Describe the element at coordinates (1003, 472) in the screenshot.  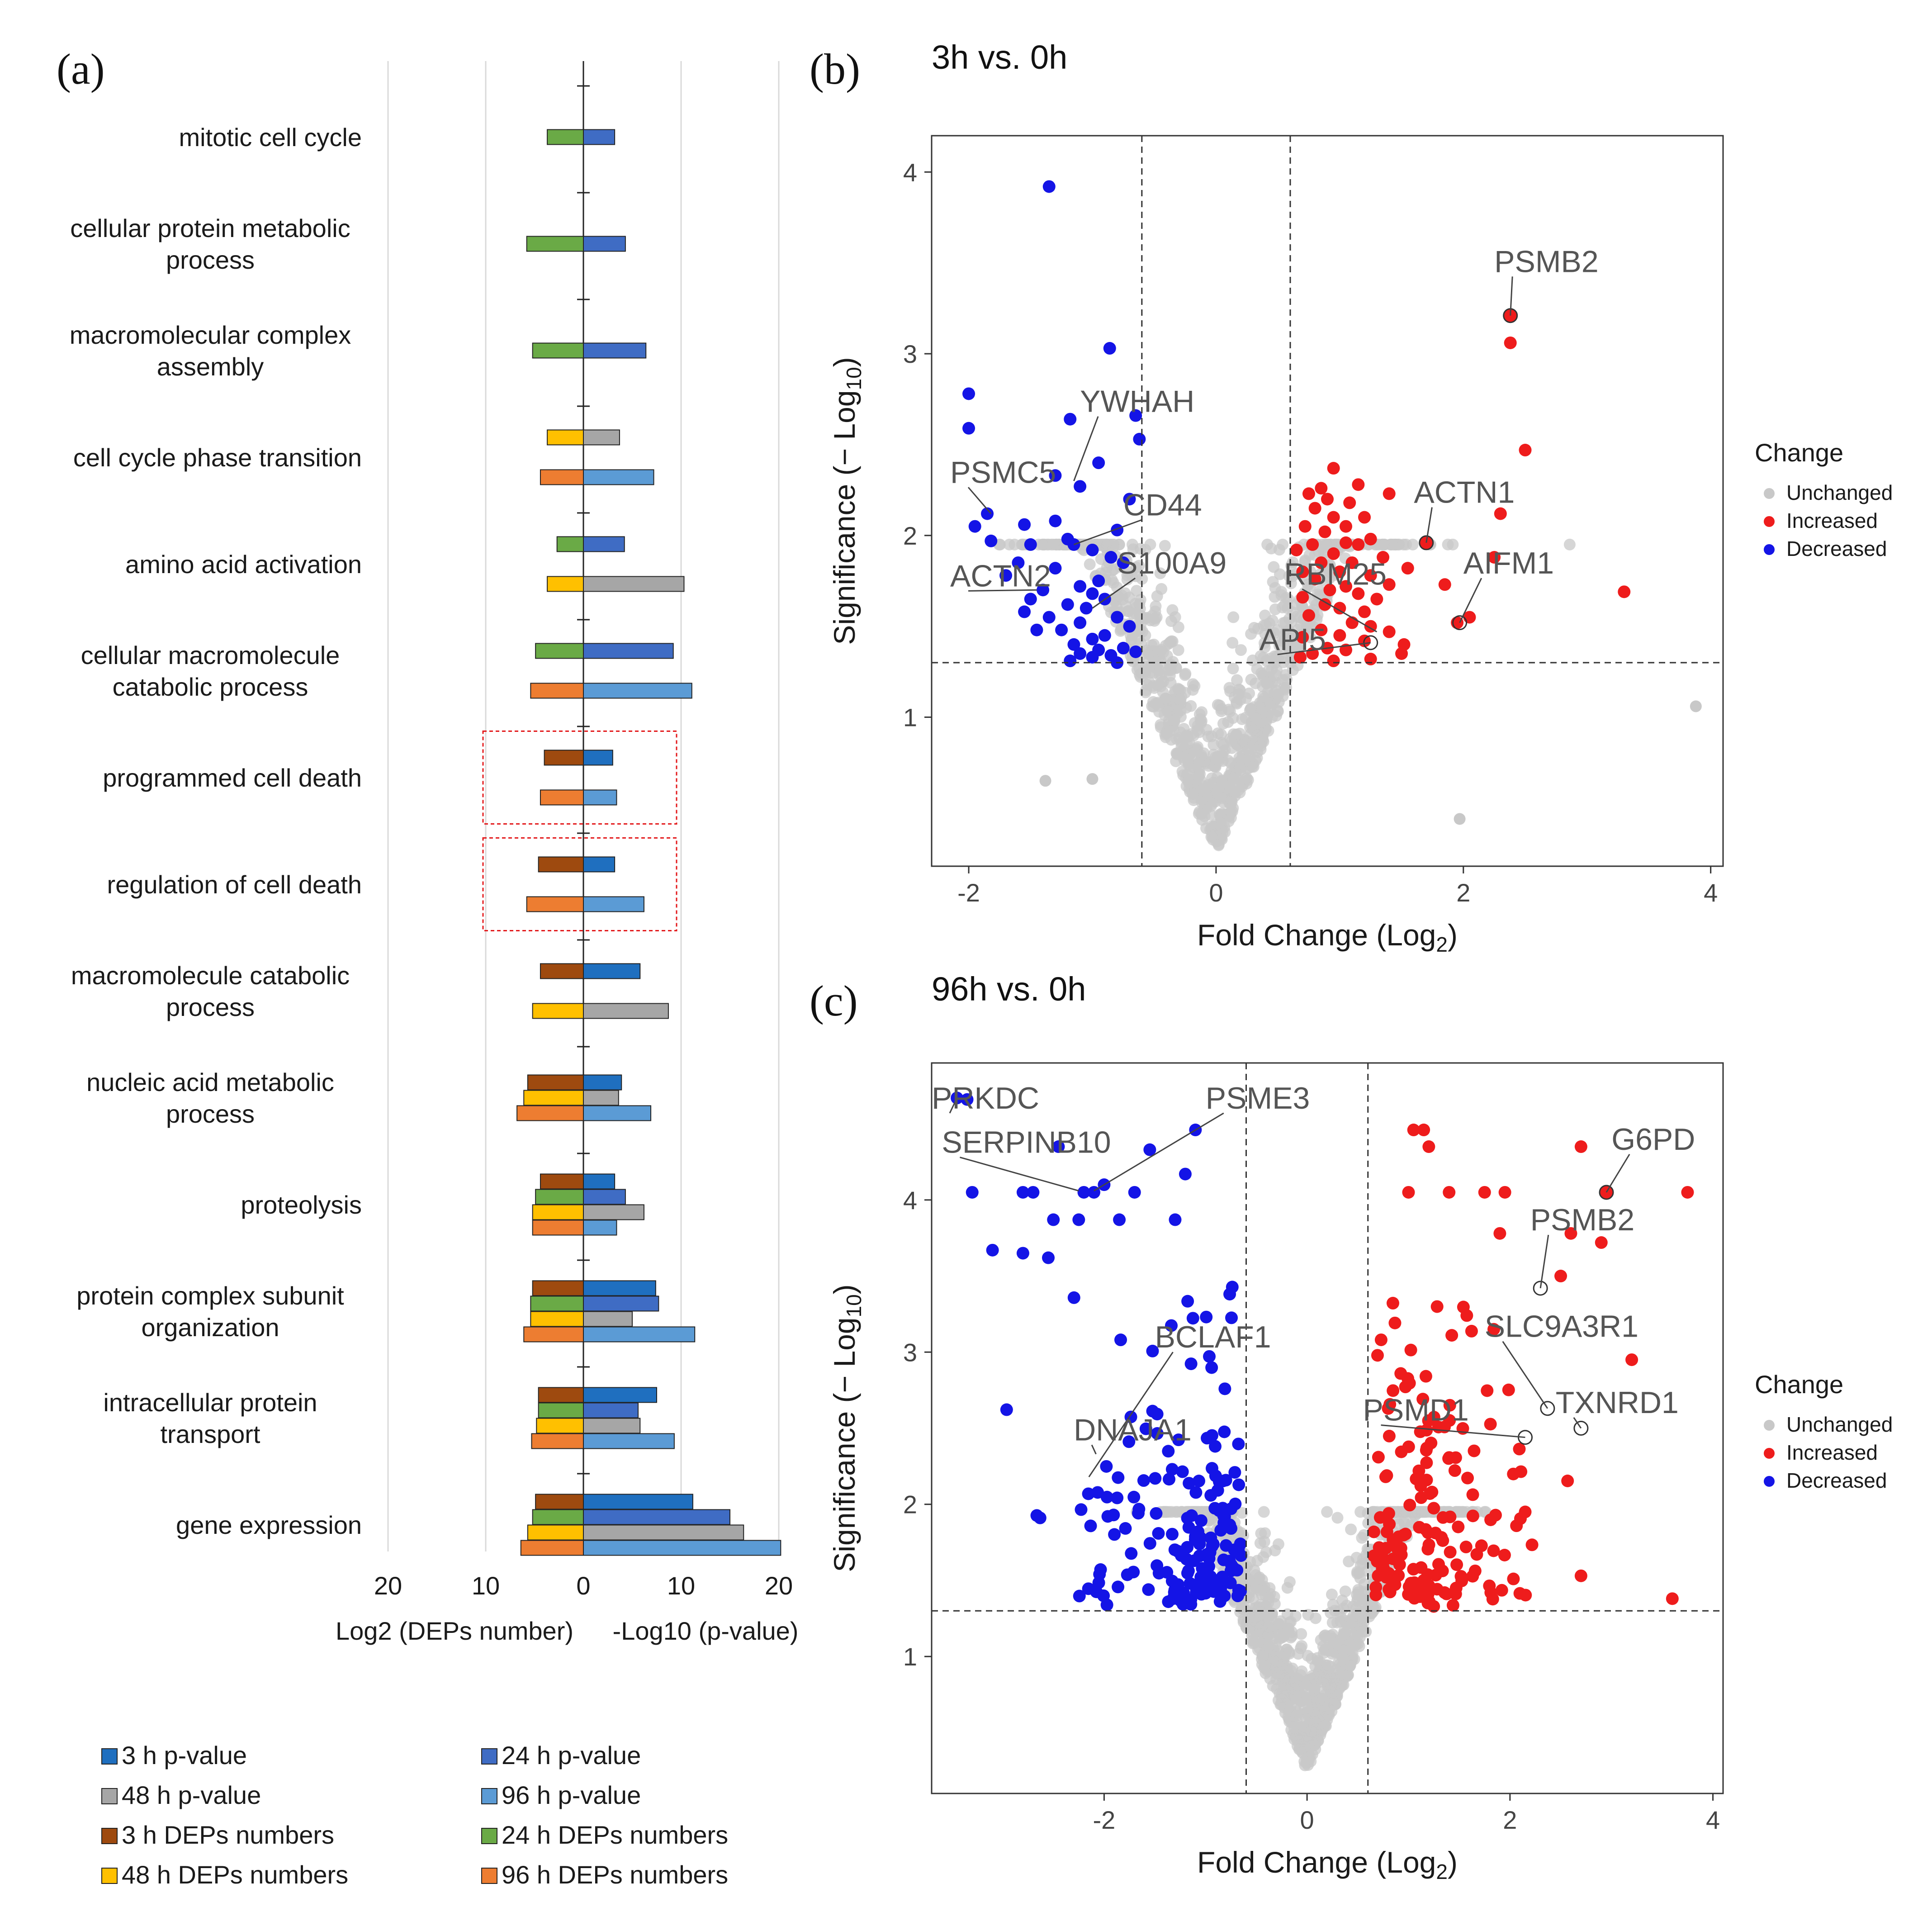
I see `gene-label: PSMC5` at that location.